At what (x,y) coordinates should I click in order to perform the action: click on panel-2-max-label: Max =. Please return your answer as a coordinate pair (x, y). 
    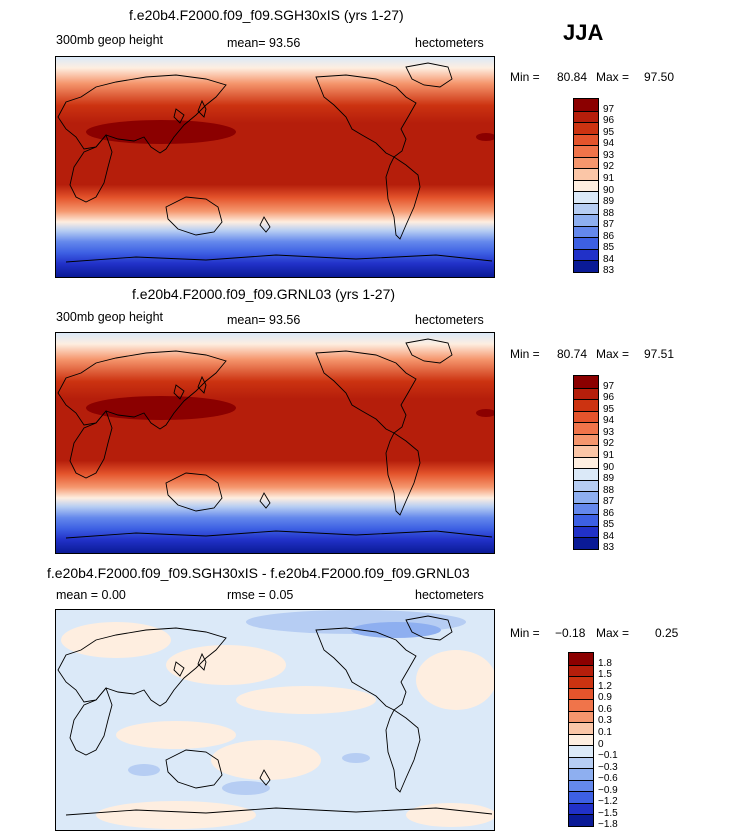
    Looking at the image, I should click on (613, 354).